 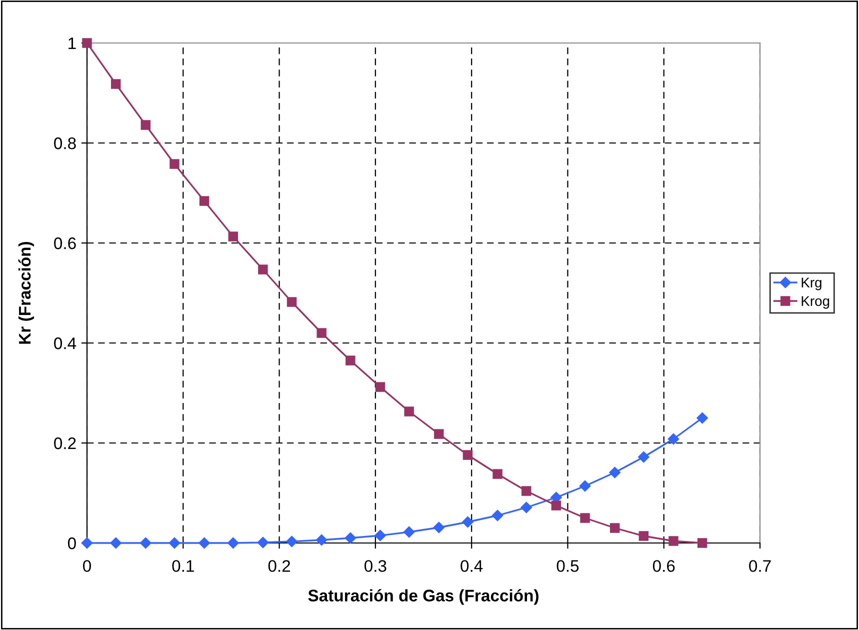 I want to click on y-tick-label: 0, so click(x=72, y=543).